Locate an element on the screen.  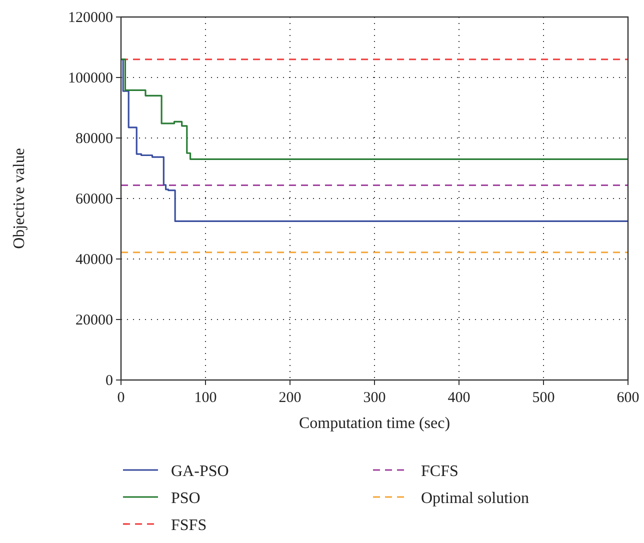
x-tick-label: 100 is located at coordinates (205, 398).